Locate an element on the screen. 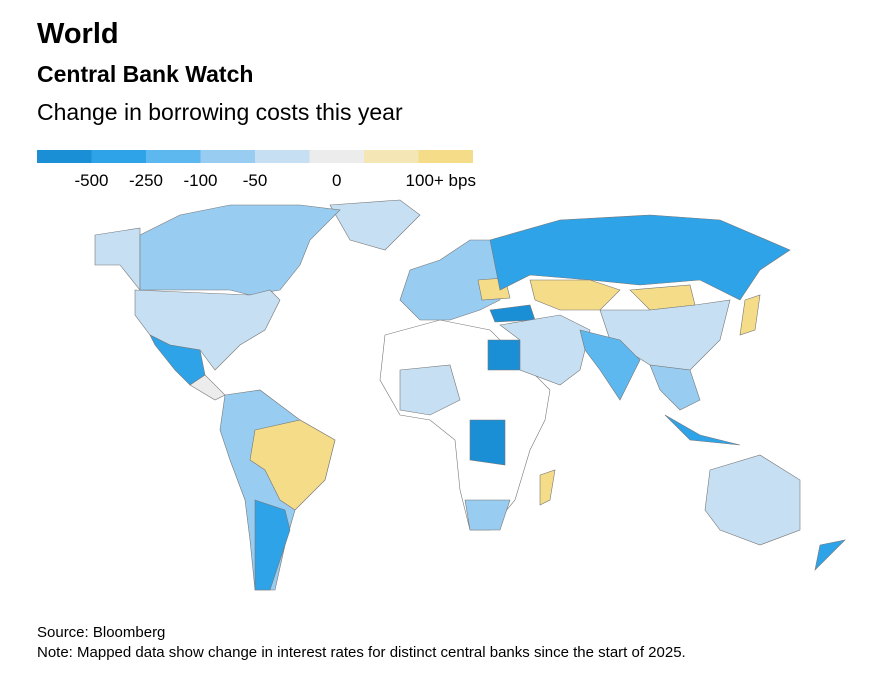  argentina is located at coordinates (272, 545).